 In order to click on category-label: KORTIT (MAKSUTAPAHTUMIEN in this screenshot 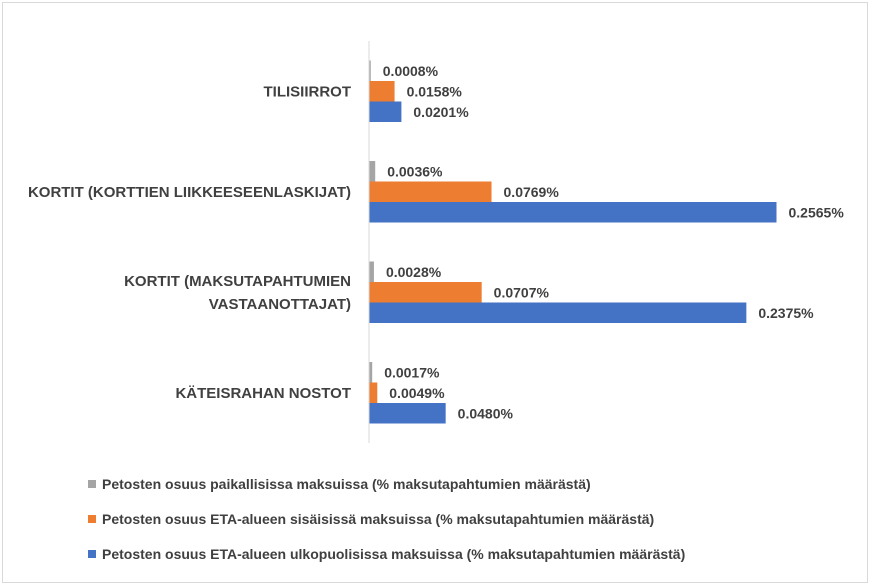, I will do `click(237, 281)`.